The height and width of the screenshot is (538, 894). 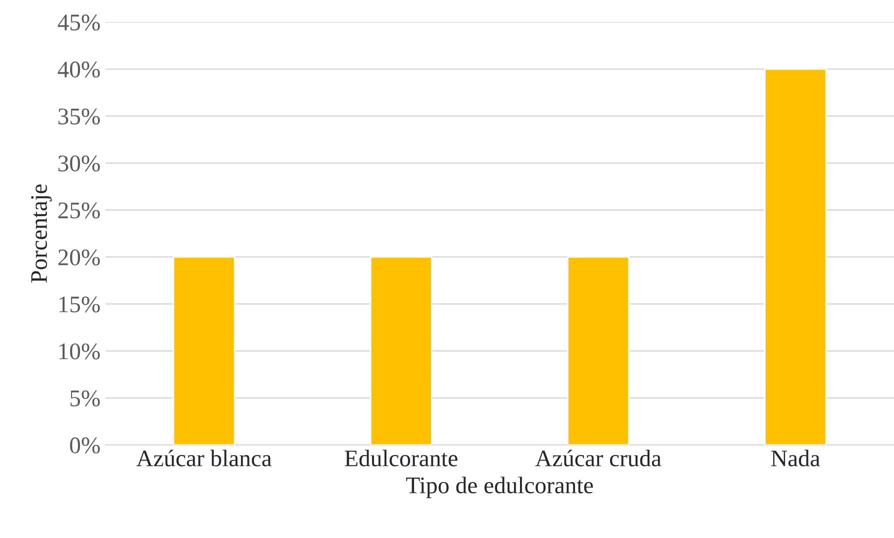 What do you see at coordinates (79, 257) in the screenshot?
I see `y-tick-label: 20%` at bounding box center [79, 257].